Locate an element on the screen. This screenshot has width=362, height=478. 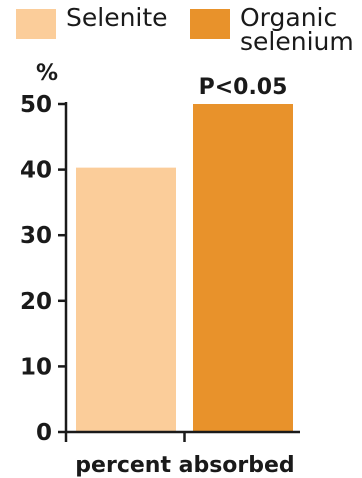
legend-label-selenite: Selenite is located at coordinates (117, 17).